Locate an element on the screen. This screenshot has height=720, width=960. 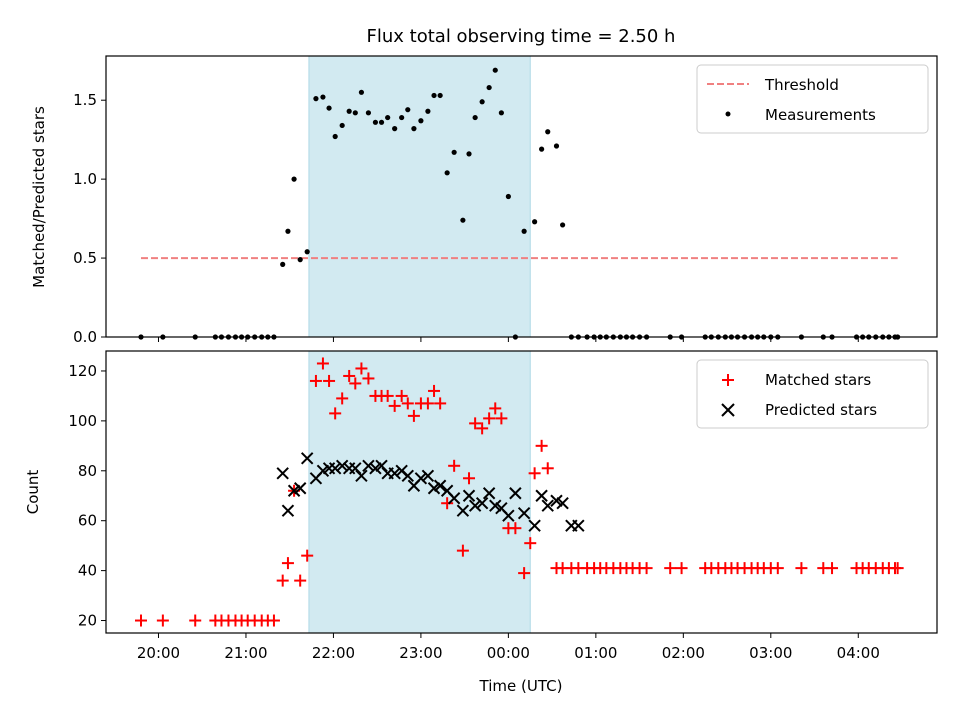
observing-window-shade-top is located at coordinates (419, 196).